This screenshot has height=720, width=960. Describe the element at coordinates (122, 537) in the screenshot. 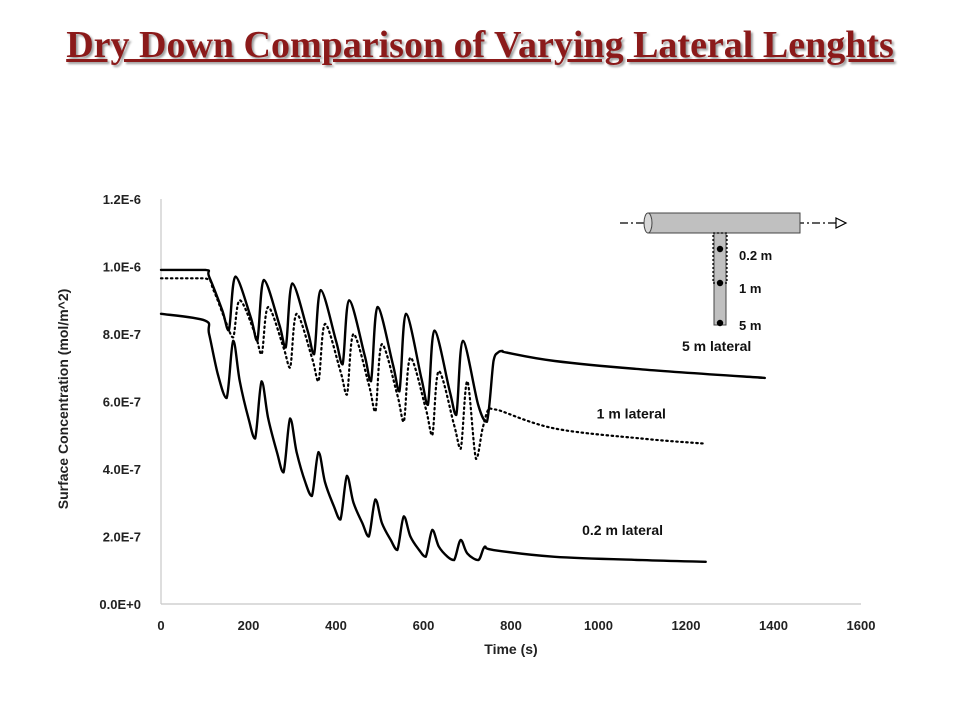

I see `y-tick-label: 2.0E-7` at that location.